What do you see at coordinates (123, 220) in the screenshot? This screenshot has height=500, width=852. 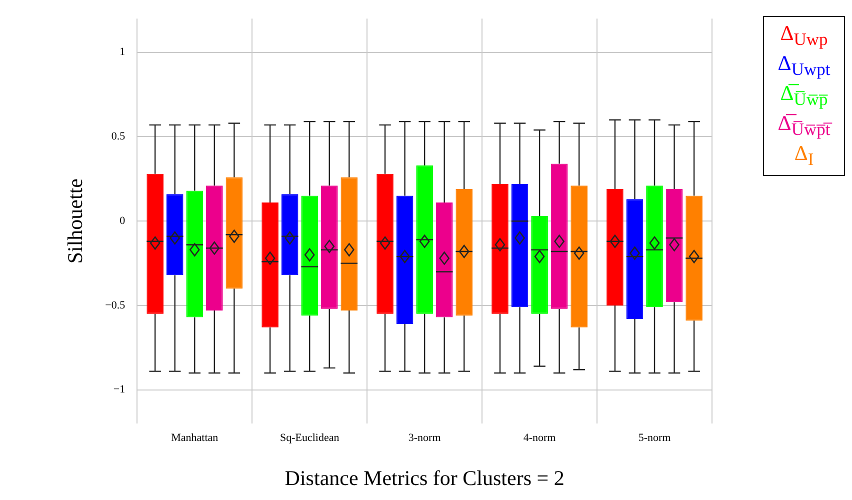 I see `y-tick-label: 0` at bounding box center [123, 220].